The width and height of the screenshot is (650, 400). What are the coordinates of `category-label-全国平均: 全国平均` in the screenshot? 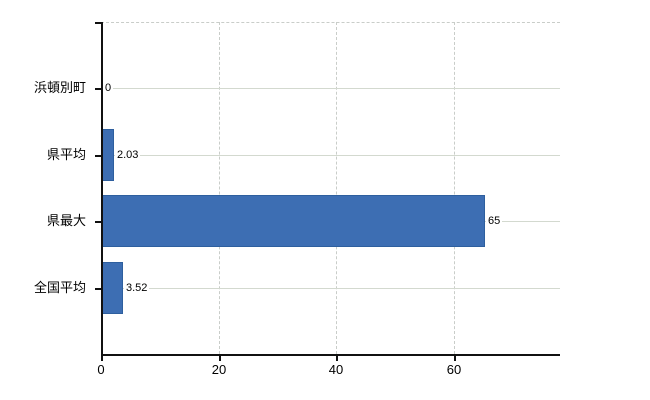 It's located at (59, 287).